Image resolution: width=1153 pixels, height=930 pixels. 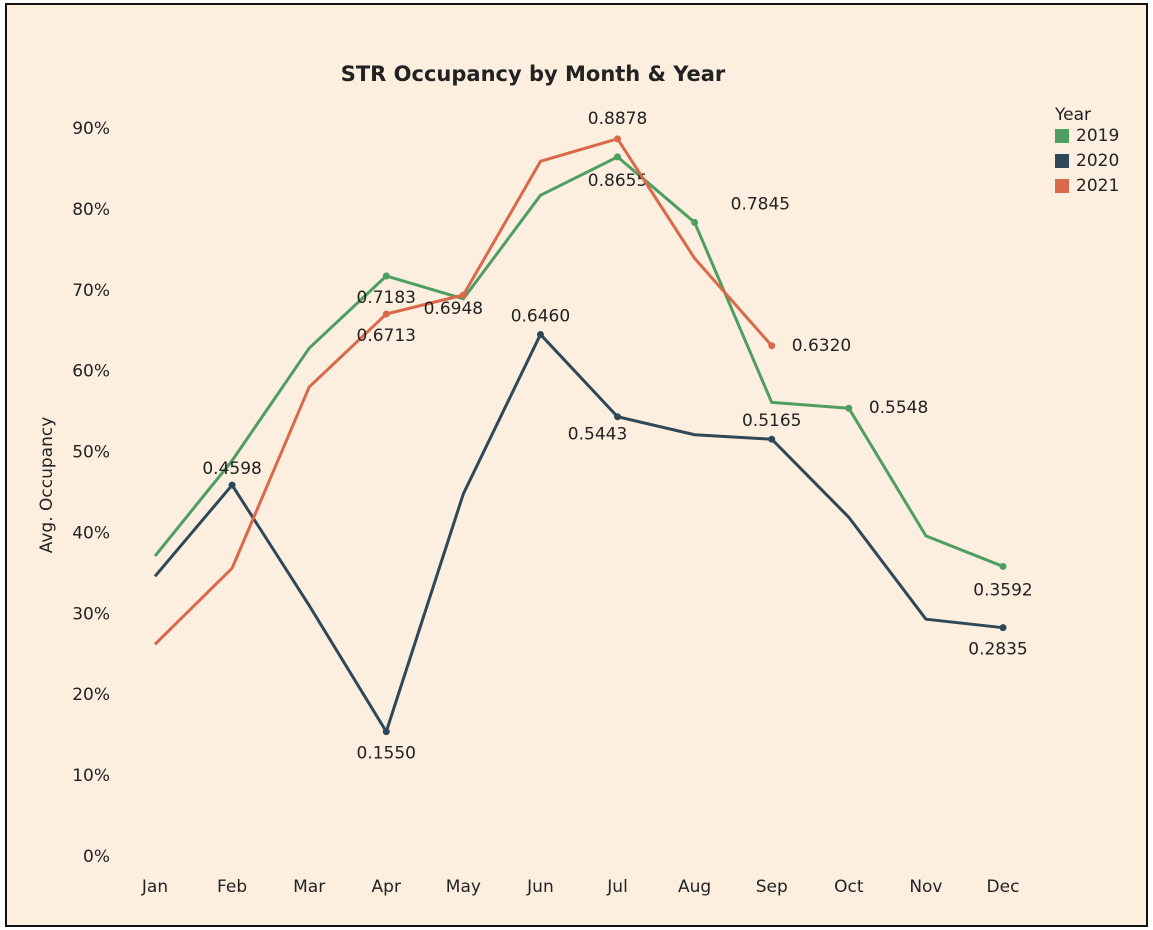 What do you see at coordinates (597, 435) in the screenshot?
I see `data-label: 0.5443` at bounding box center [597, 435].